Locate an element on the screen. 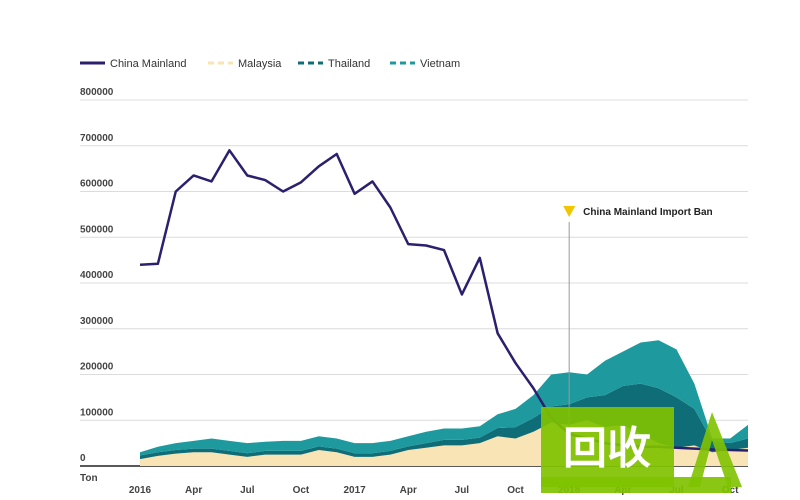 The width and height of the screenshot is (800, 500). legend-label: China Mainland is located at coordinates (148, 64).